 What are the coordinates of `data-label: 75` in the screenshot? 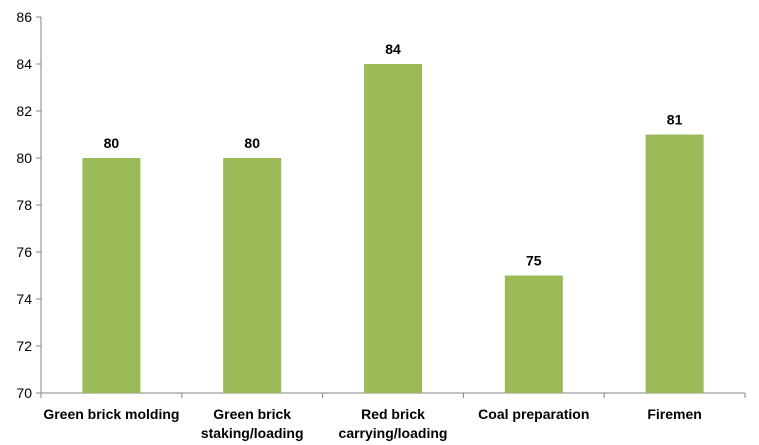 It's located at (534, 261).